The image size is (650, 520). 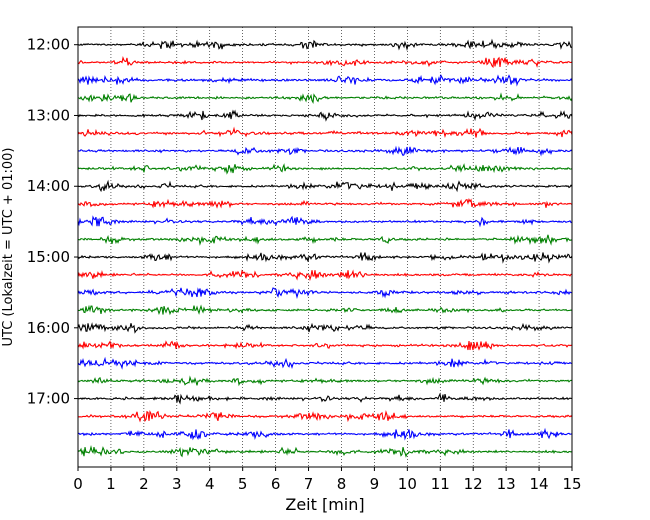 I want to click on x-tick-label: 8, so click(x=342, y=484).